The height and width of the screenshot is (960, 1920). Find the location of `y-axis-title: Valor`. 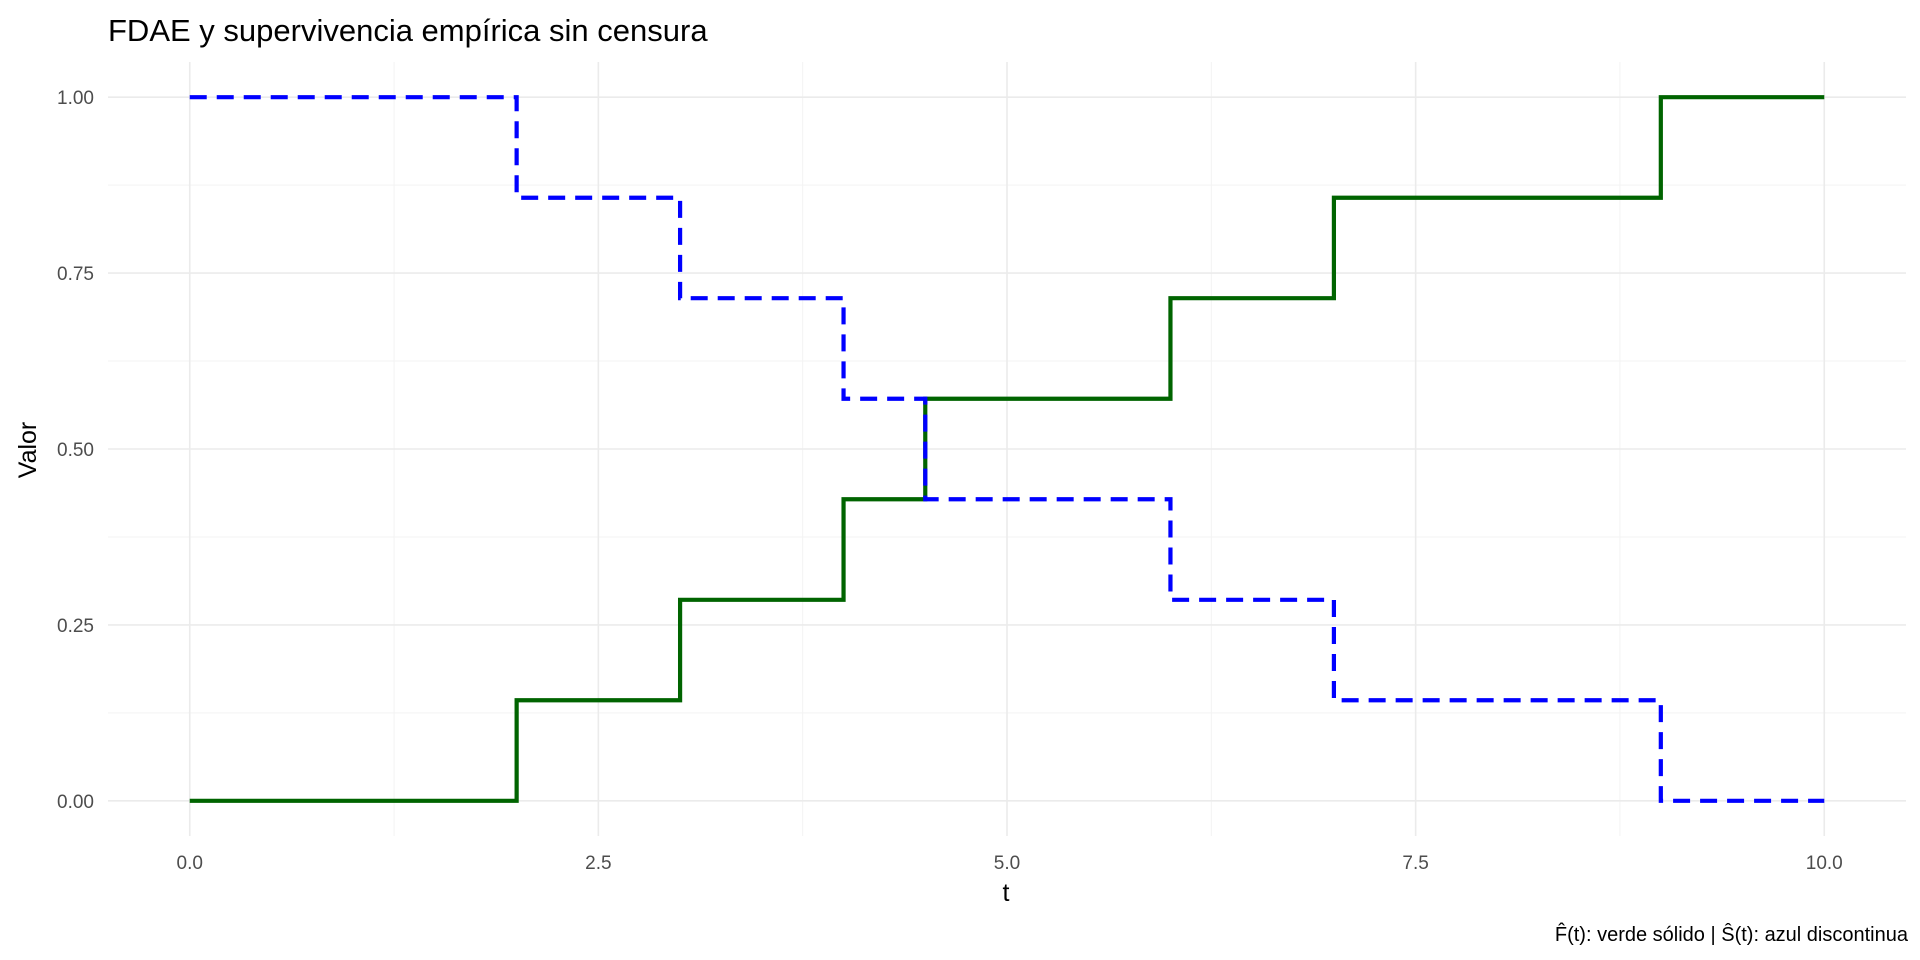

y-axis-title: Valor is located at coordinates (28, 450).